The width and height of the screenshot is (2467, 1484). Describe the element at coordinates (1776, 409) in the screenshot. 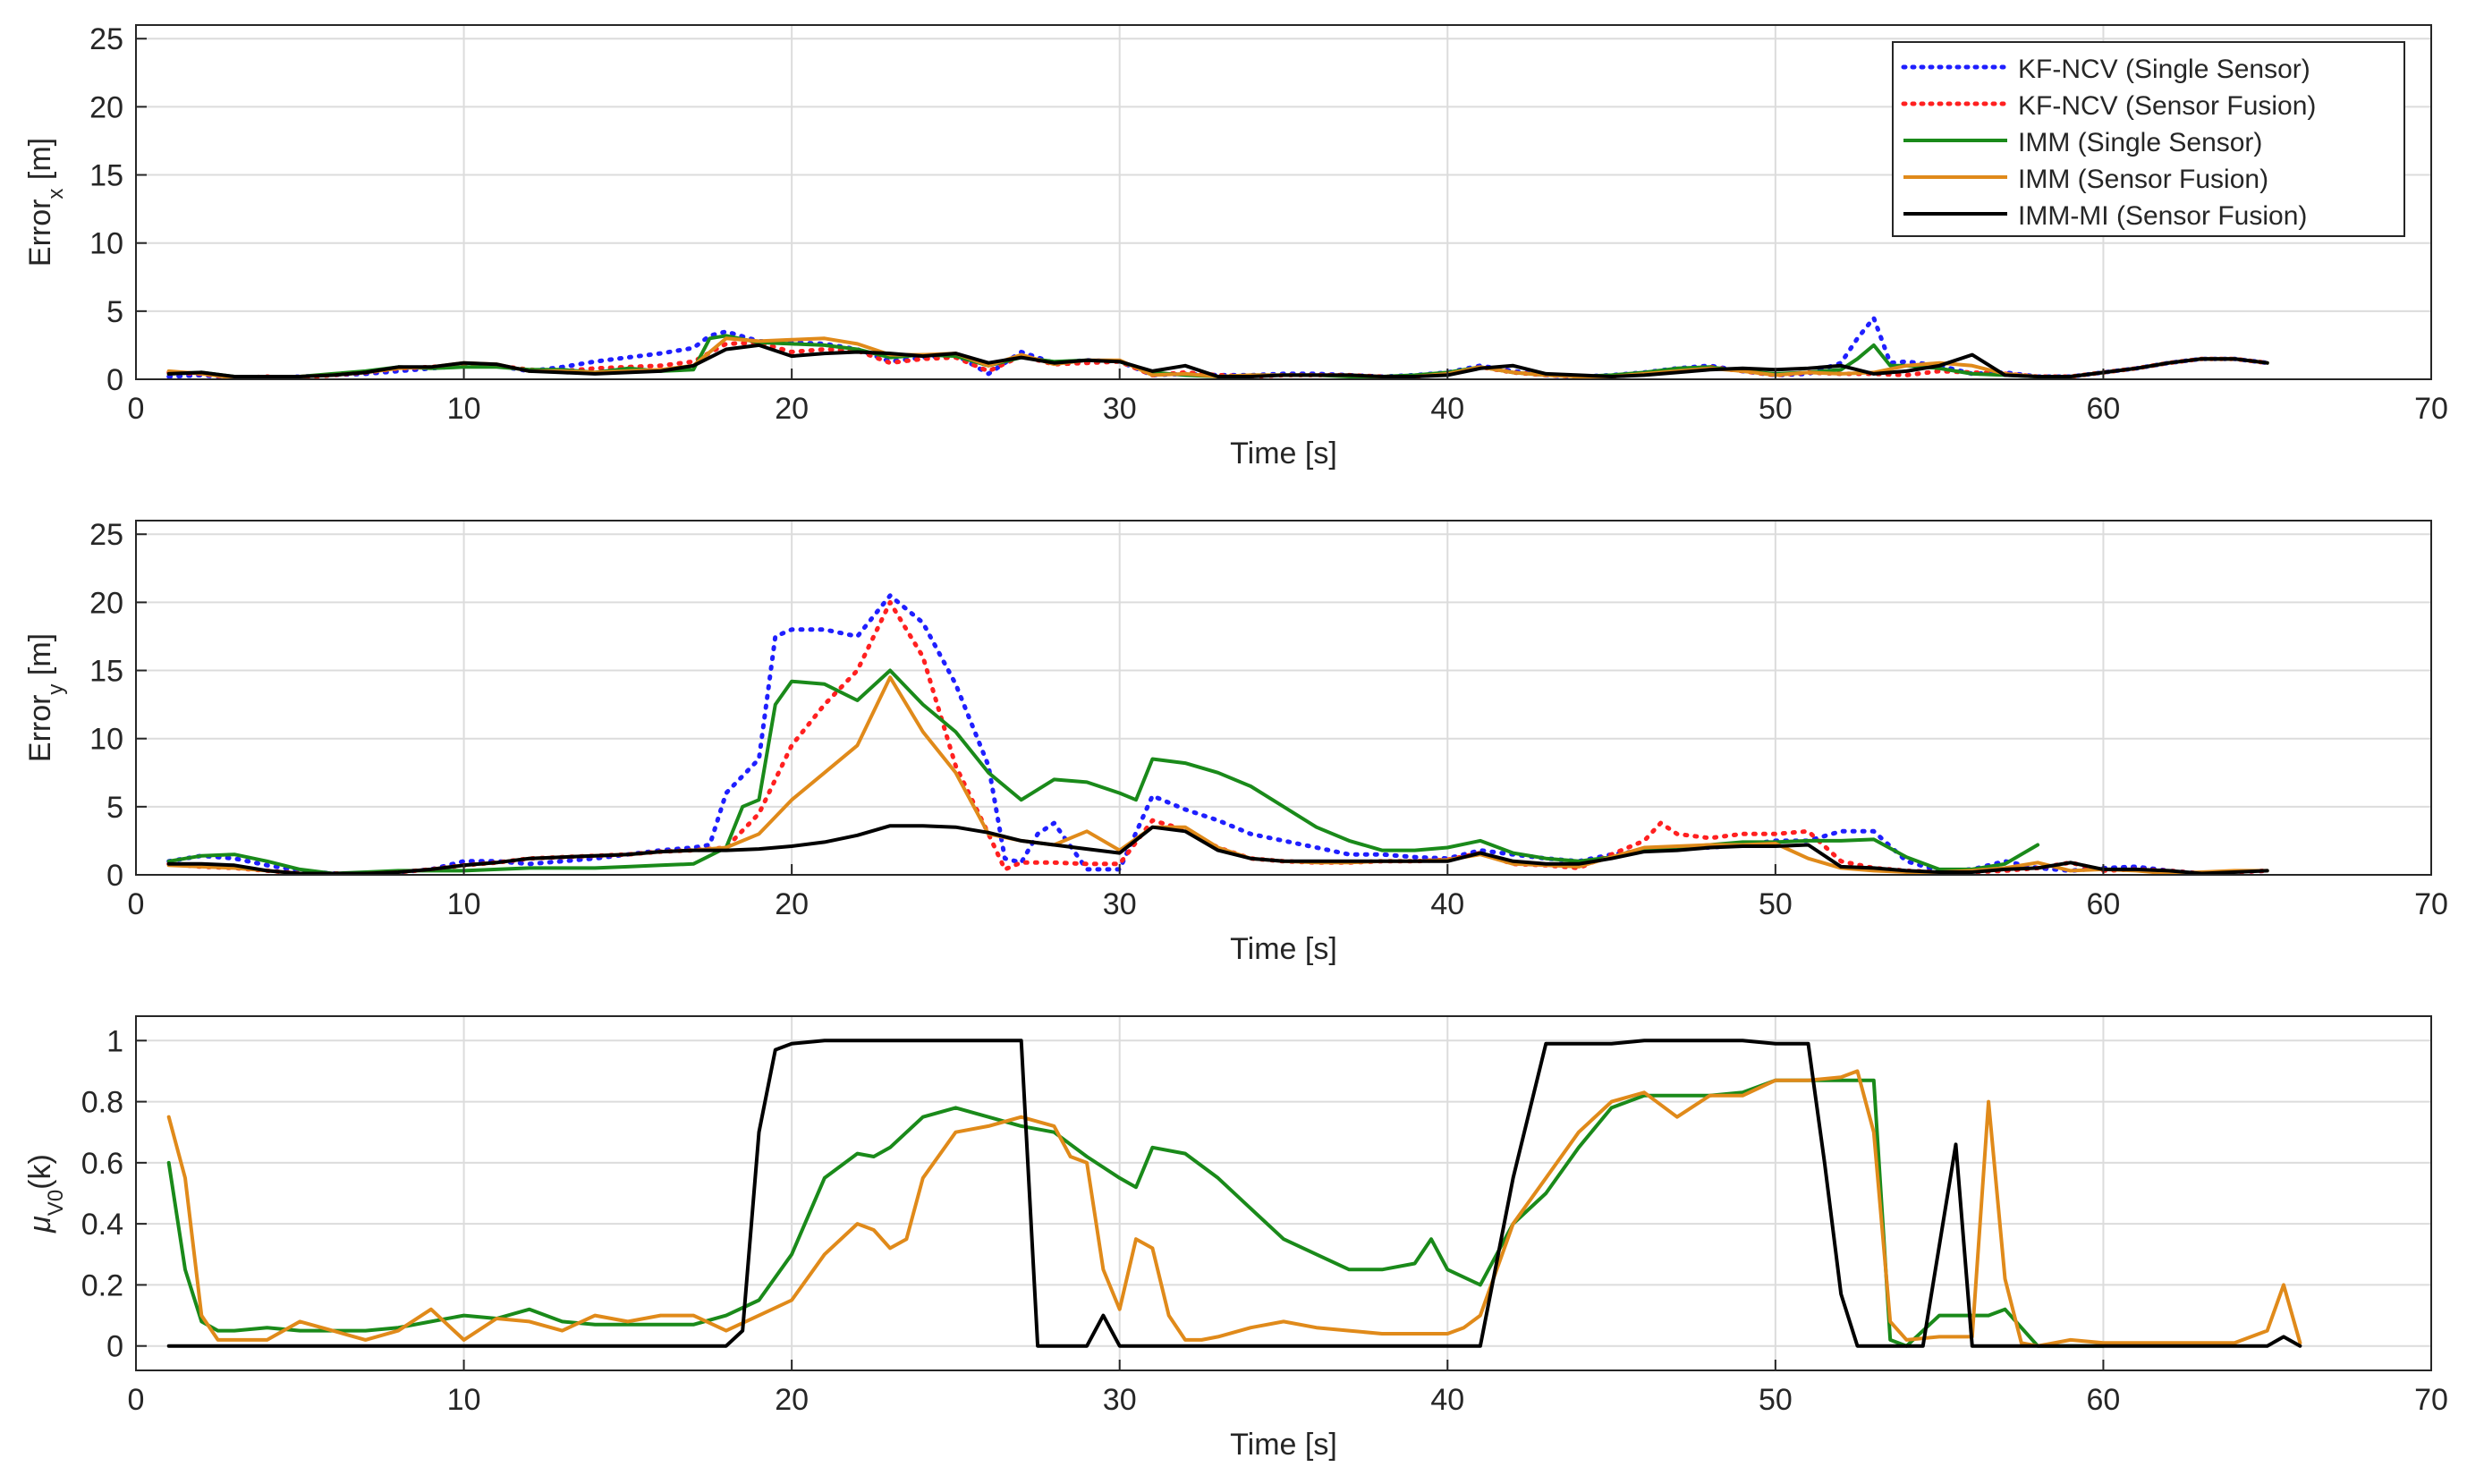

I see `errx-xtick-label: 50` at that location.